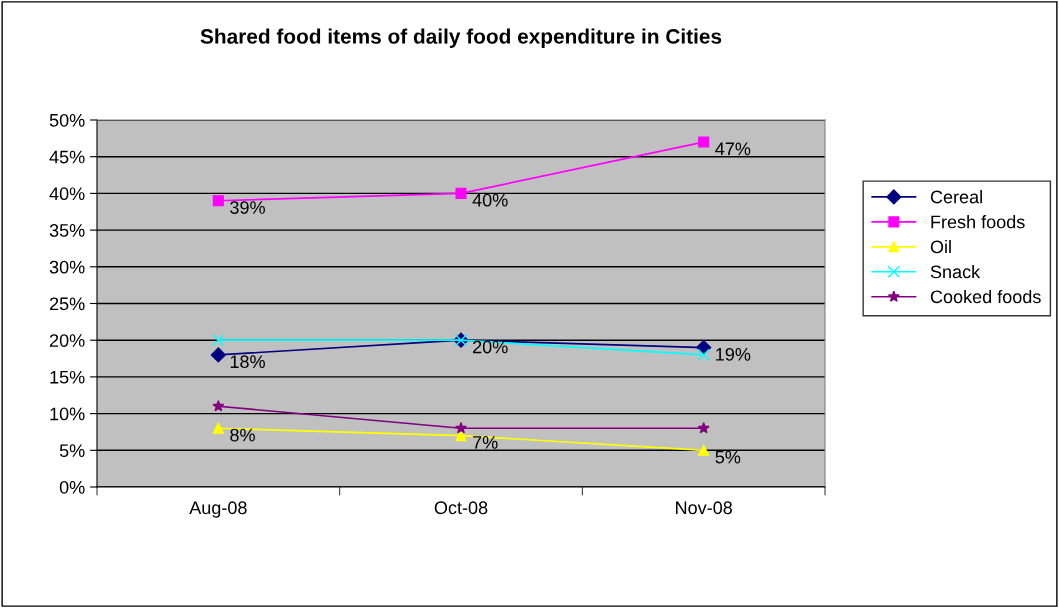  I want to click on data-label: 18%, so click(247, 362).